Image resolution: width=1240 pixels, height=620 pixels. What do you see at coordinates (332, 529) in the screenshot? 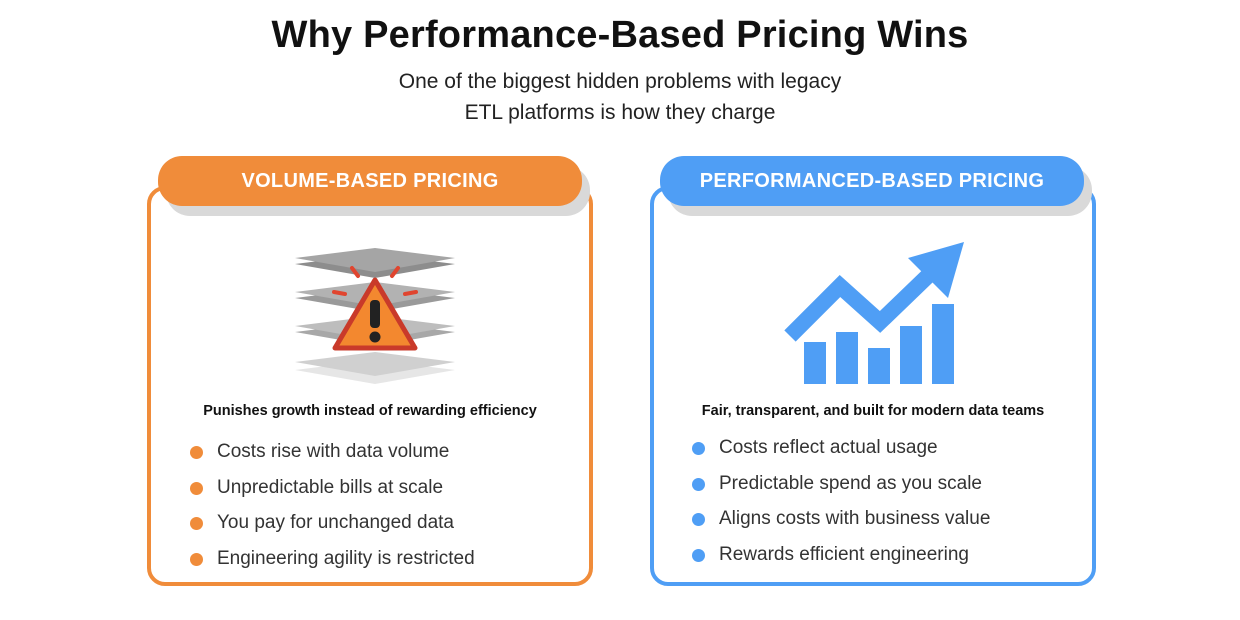
I see `list-item: You pay for unchanged data` at bounding box center [332, 529].